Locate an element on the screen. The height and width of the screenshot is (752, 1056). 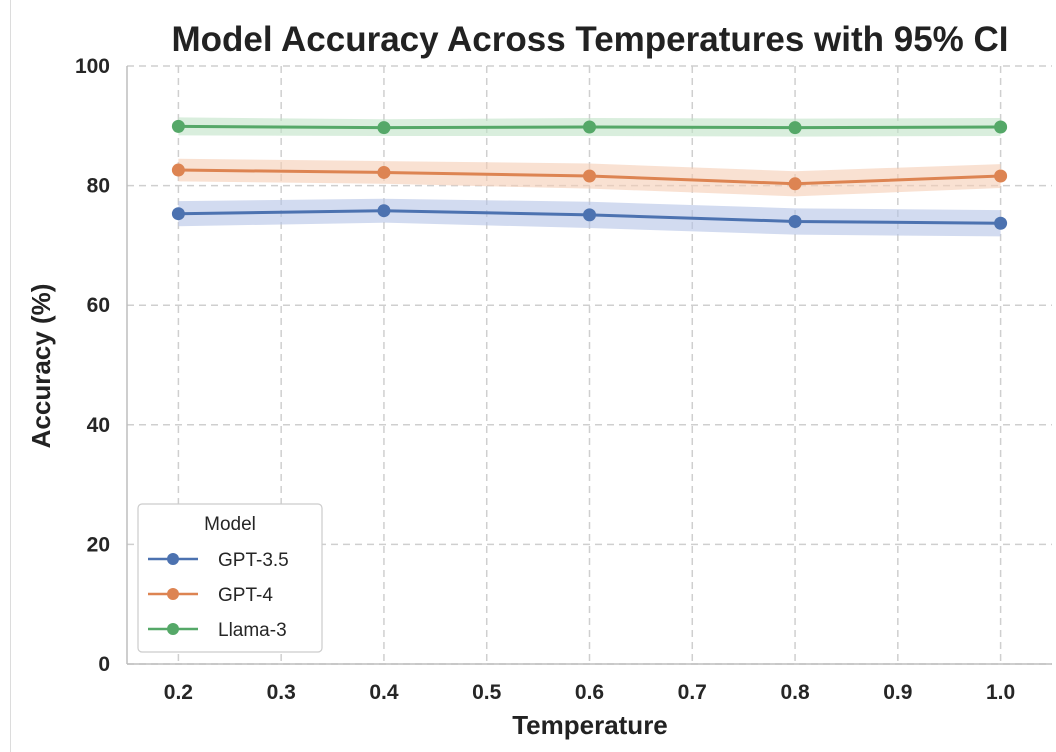
x-tick-label: 0.7 is located at coordinates (692, 692).